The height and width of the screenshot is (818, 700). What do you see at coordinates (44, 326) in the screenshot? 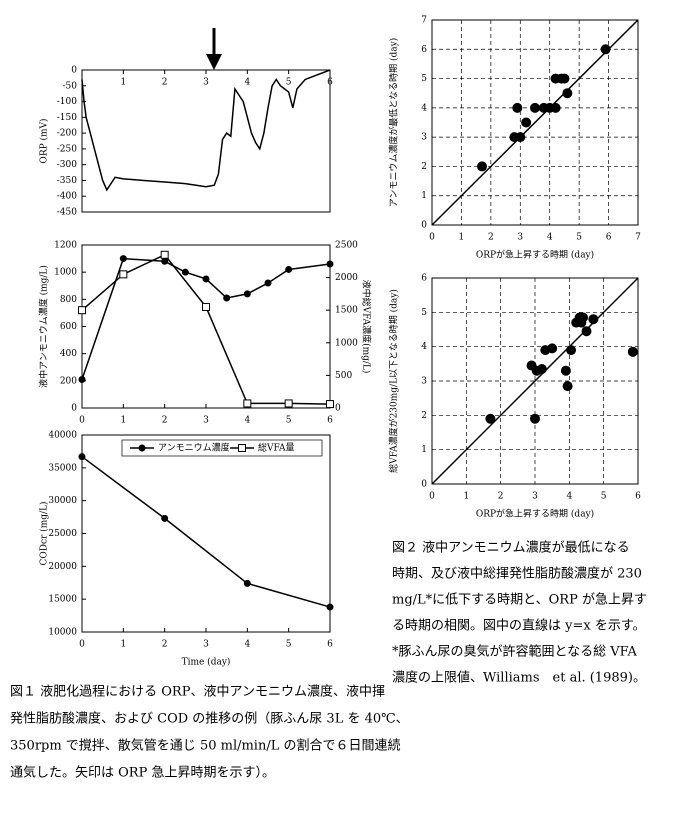
I see `y-axis-label: 液中アンモニウム濃度 (mg/L)` at bounding box center [44, 326].